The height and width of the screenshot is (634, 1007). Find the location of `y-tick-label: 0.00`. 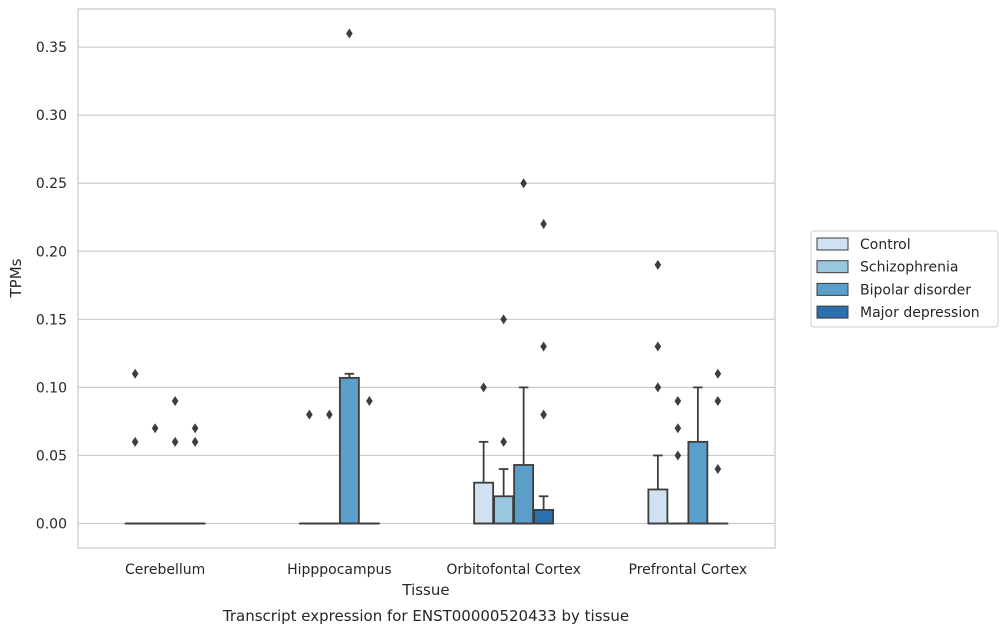

y-tick-label: 0.00 is located at coordinates (51, 525).